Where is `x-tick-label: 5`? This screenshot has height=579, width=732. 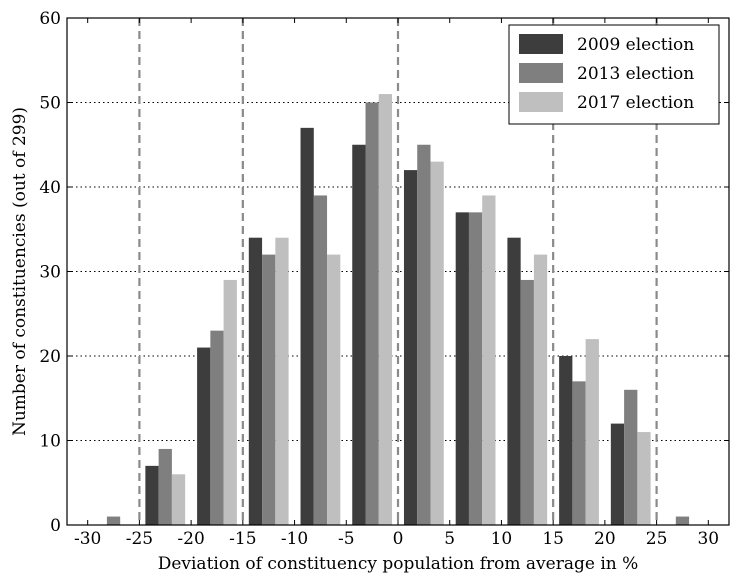
x-tick-label: 5 is located at coordinates (449, 539).